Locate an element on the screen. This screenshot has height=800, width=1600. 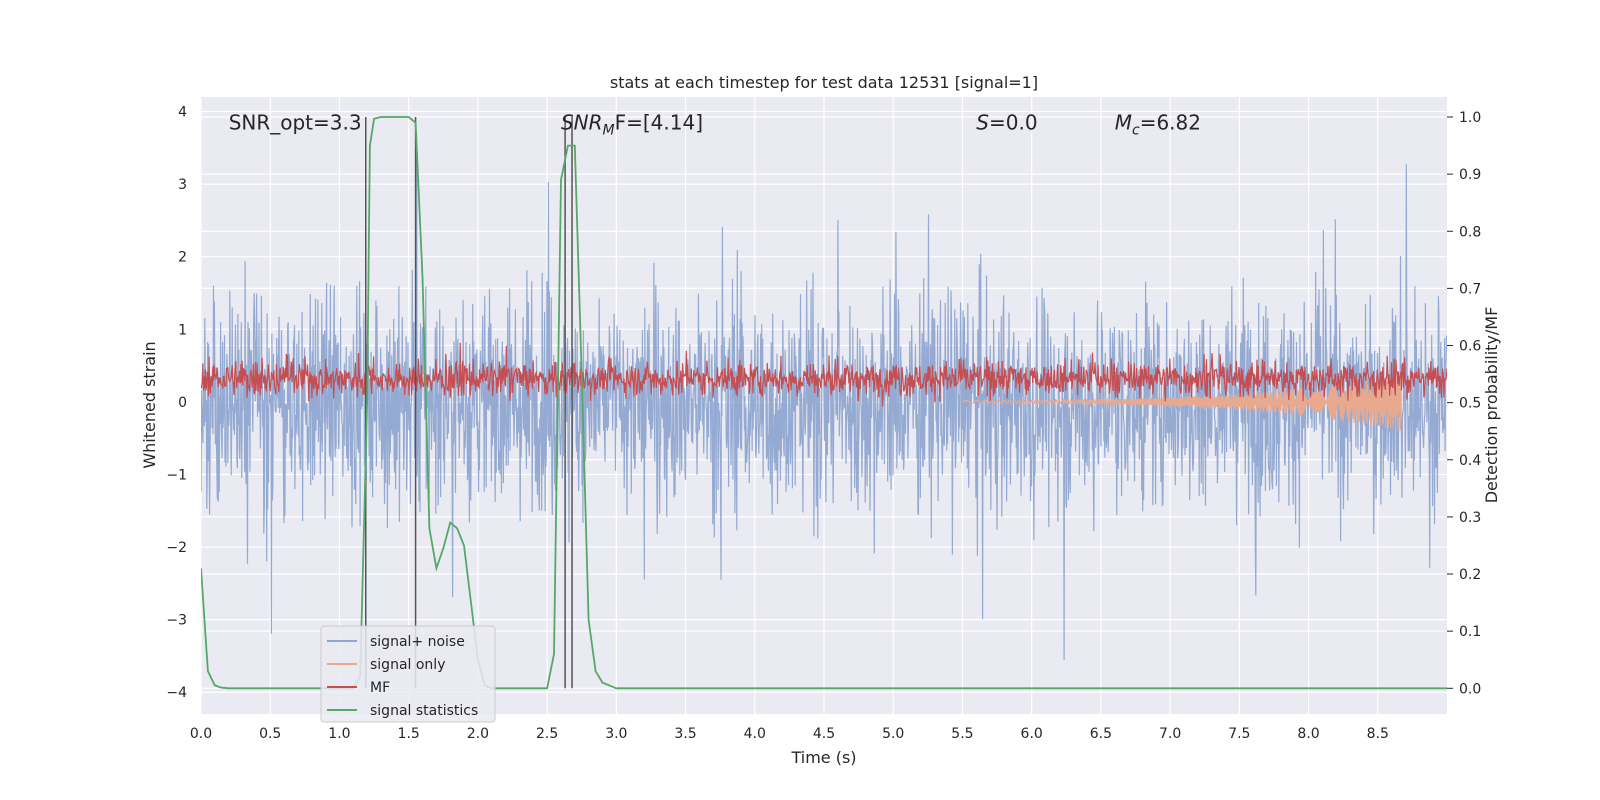
annotation-mc: Mc=6.82 is located at coordinates (1158, 124).